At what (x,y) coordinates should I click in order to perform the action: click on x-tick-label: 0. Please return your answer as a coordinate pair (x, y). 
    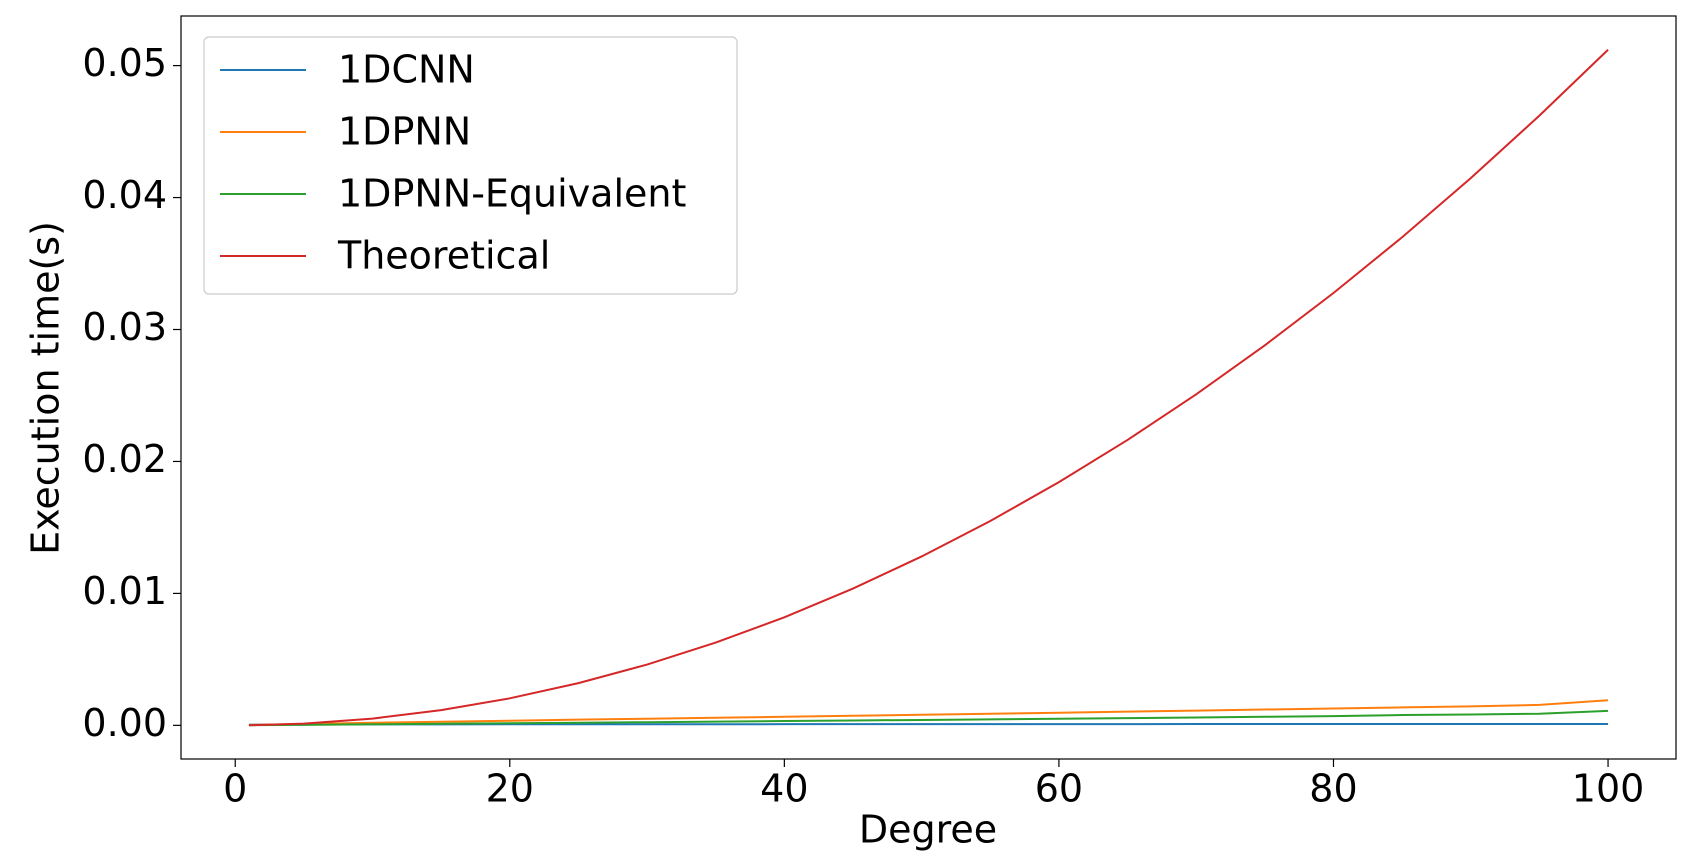
    Looking at the image, I should click on (235, 789).